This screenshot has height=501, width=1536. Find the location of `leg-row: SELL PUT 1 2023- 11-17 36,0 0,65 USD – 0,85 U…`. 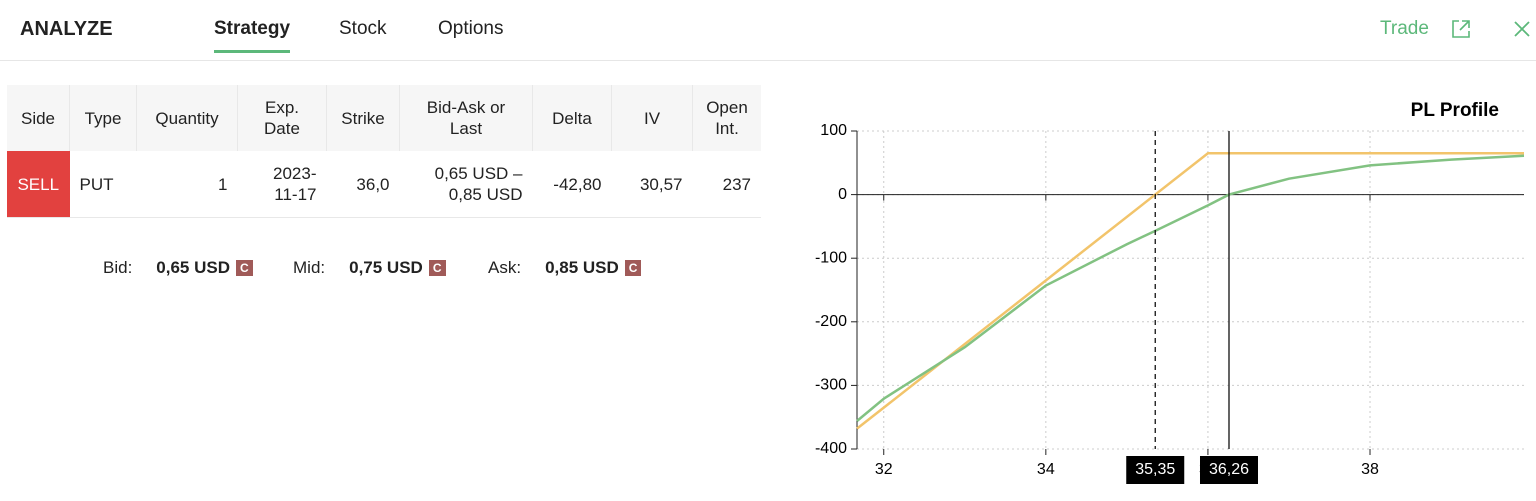

leg-row: SELL PUT 1 2023- 11-17 36,0 0,65 USD – 0,85 U… is located at coordinates (384, 184).